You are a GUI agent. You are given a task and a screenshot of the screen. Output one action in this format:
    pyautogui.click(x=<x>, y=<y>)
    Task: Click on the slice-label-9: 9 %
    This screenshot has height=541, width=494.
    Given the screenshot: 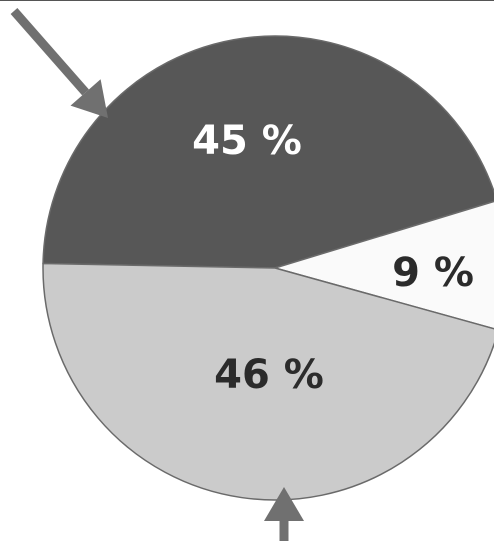 What is the action you would take?
    pyautogui.click(x=433, y=273)
    